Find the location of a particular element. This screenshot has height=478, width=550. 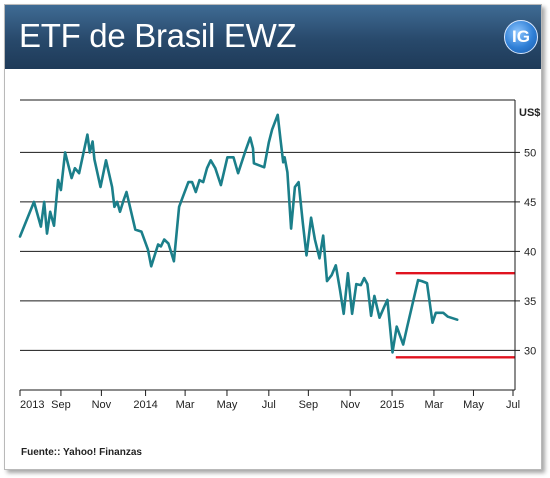

x-tick-label: 2015 is located at coordinates (392, 405).